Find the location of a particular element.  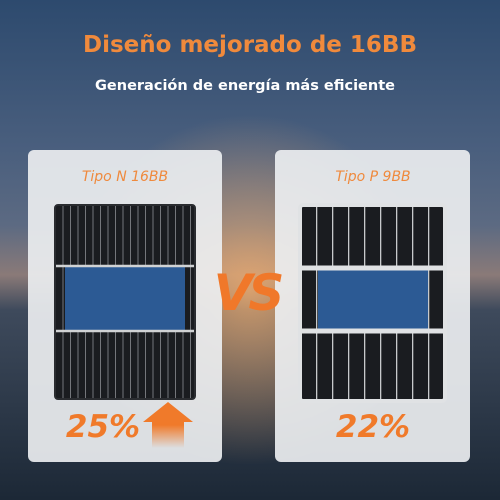

subtitle: Generación de energía más eficiente is located at coordinates (245, 86).